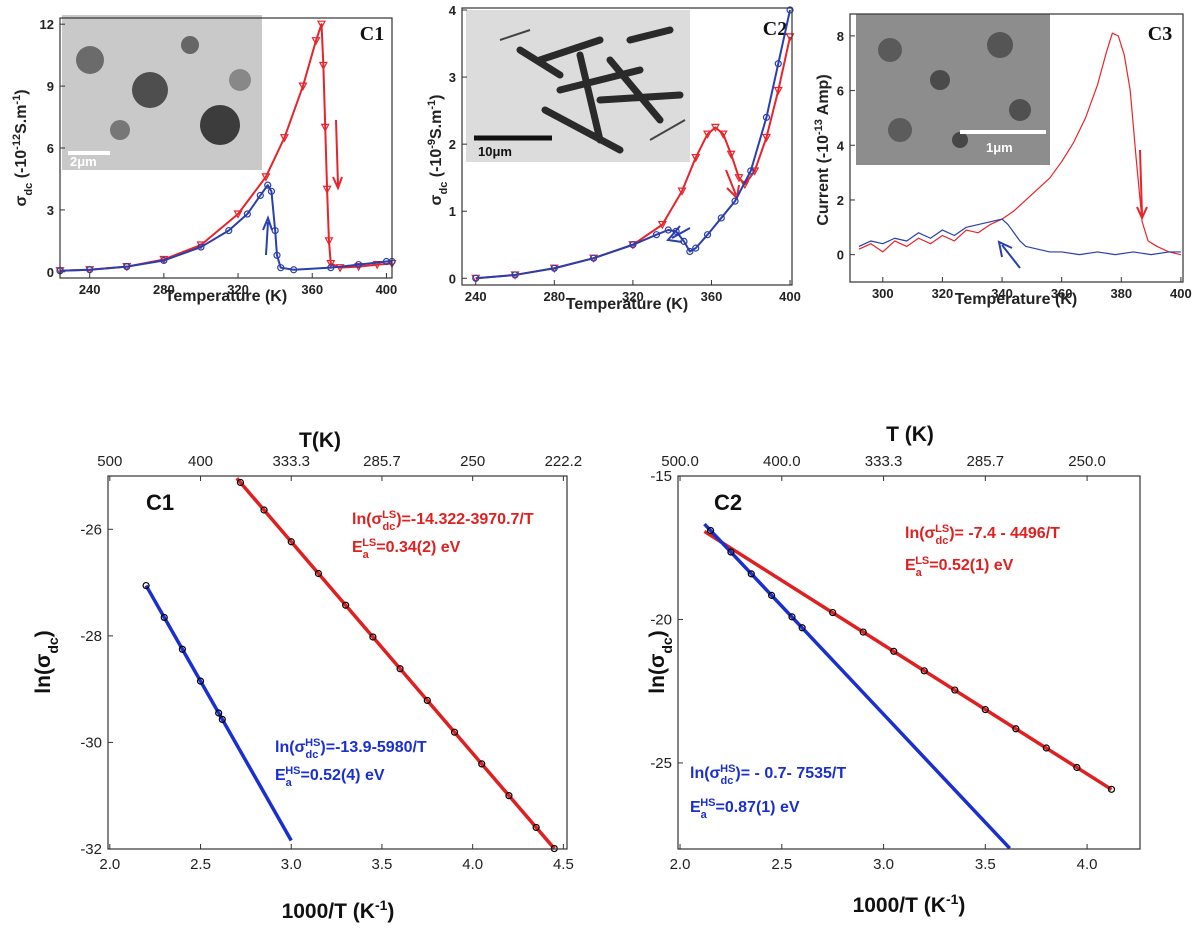  I want to click on top-axis-title: T(K), so click(320, 440).